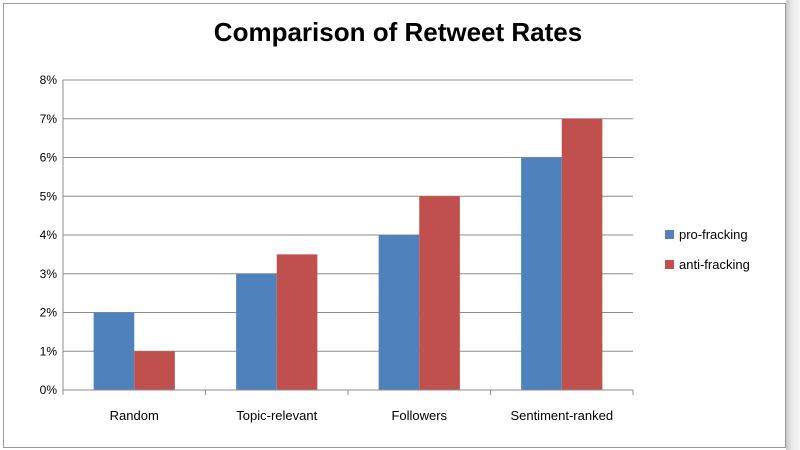  Describe the element at coordinates (154, 370) in the screenshot. I see `bar-anti-fracking-random` at that location.